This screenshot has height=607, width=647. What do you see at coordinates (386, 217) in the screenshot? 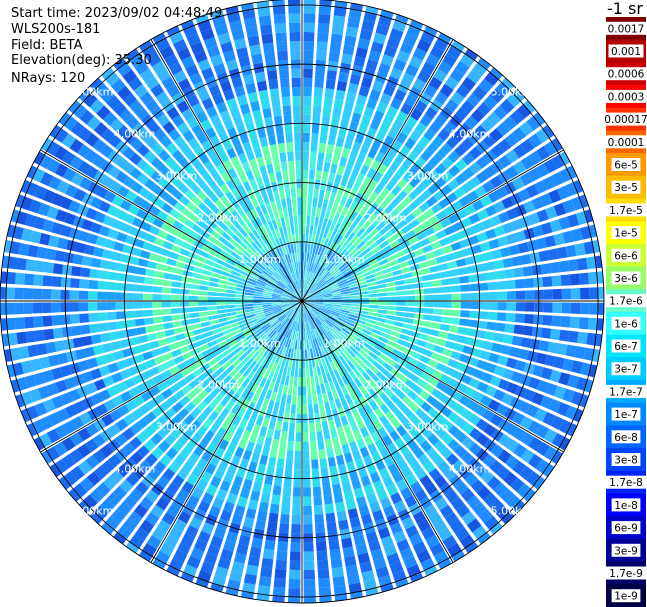
I see `range-ring-label: 2.00km` at bounding box center [386, 217].